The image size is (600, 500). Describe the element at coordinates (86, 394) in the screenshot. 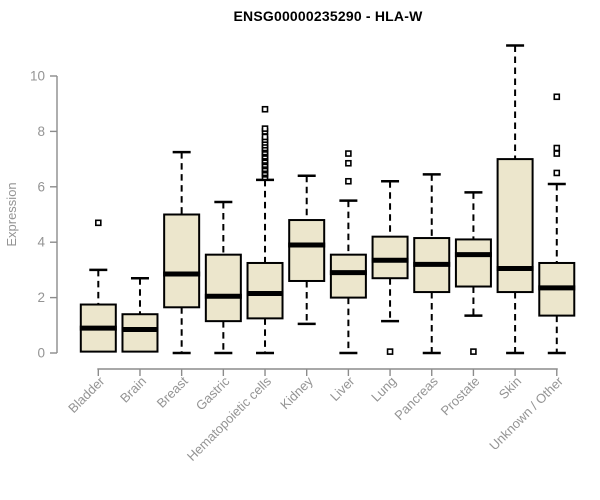

I see `x-category-label-bladder: Bladder` at that location.